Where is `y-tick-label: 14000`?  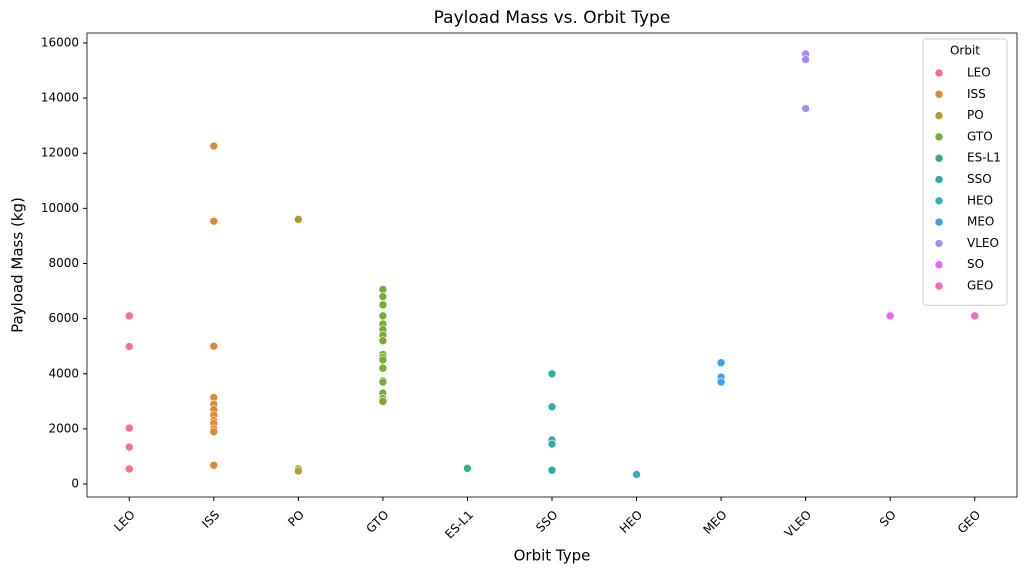
y-tick-label: 14000 is located at coordinates (60, 98).